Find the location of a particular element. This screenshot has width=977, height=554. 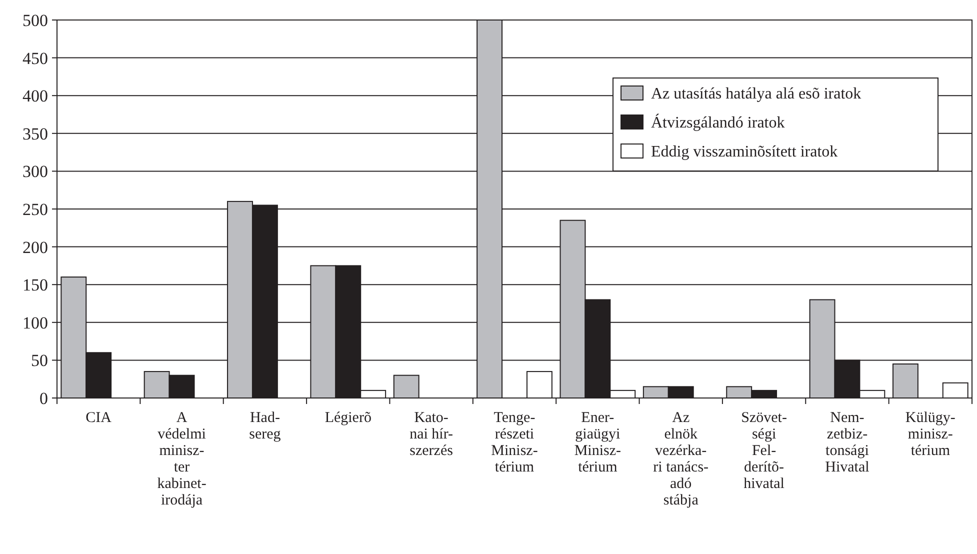

x-tick-label: Kato- nai hír- szerzés is located at coordinates (432, 434).